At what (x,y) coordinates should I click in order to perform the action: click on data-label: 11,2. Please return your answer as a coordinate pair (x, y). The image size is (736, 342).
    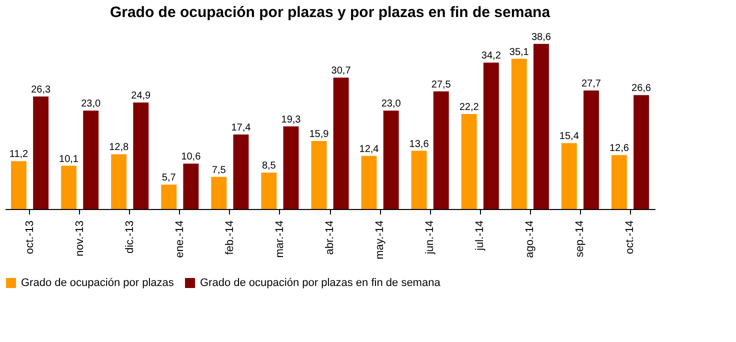
    Looking at the image, I should click on (19, 154).